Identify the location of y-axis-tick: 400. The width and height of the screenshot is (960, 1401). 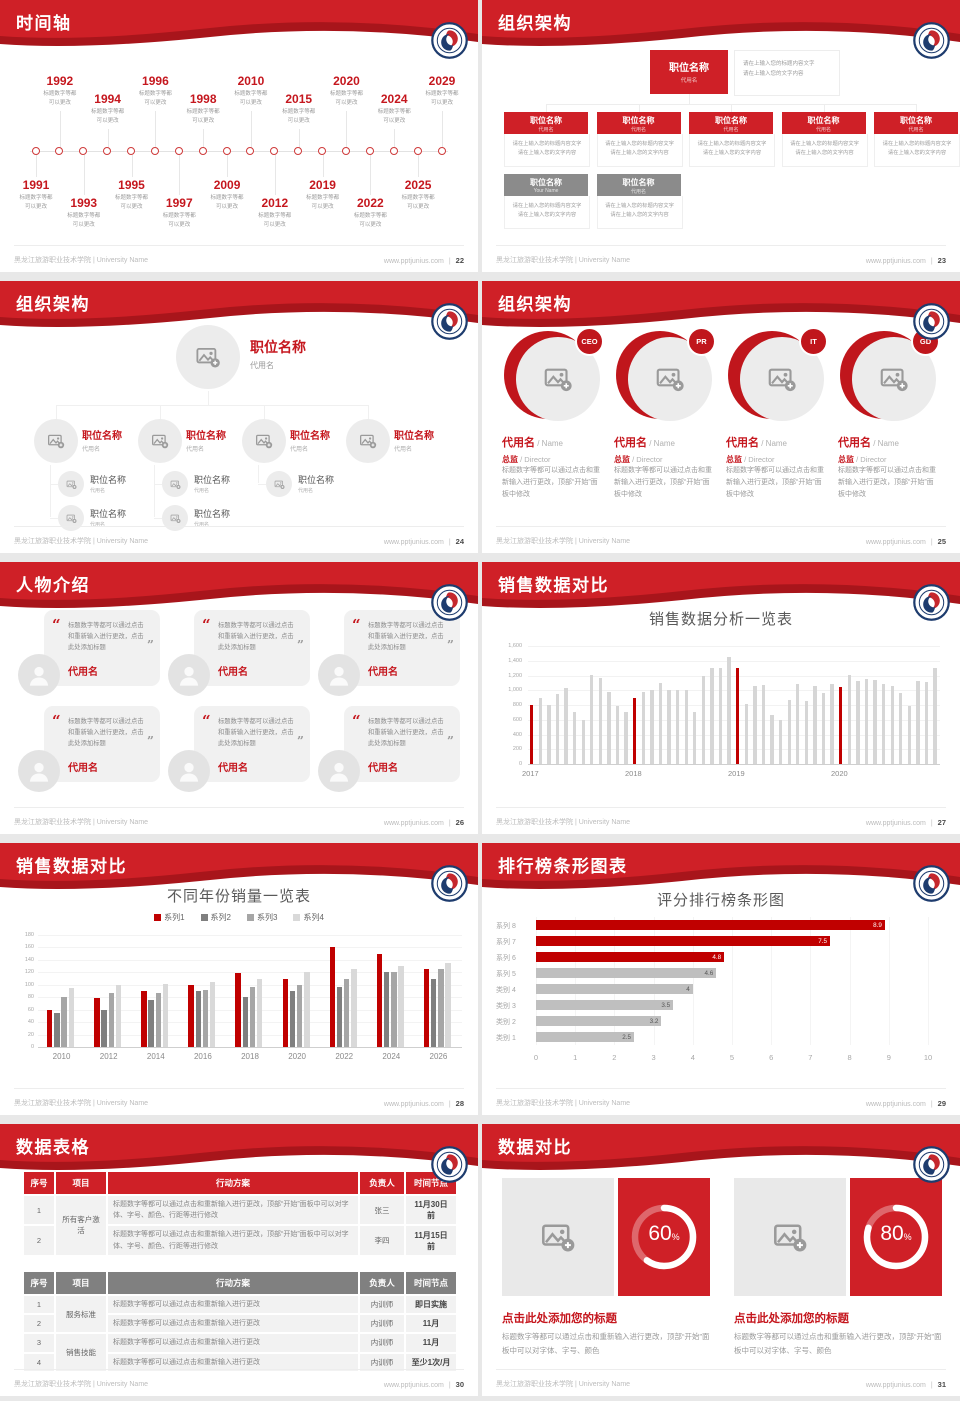
(517, 734).